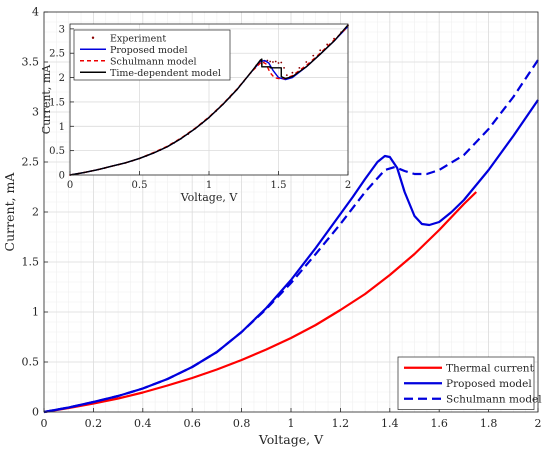 The image size is (550, 454). Describe the element at coordinates (35, 112) in the screenshot. I see `main-y-tick-label: 3` at that location.